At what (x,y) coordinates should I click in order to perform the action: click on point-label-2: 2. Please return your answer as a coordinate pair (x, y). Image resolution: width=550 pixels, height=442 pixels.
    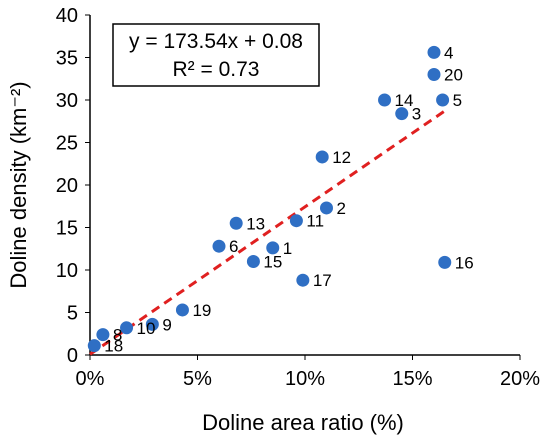
    Looking at the image, I should click on (341, 208).